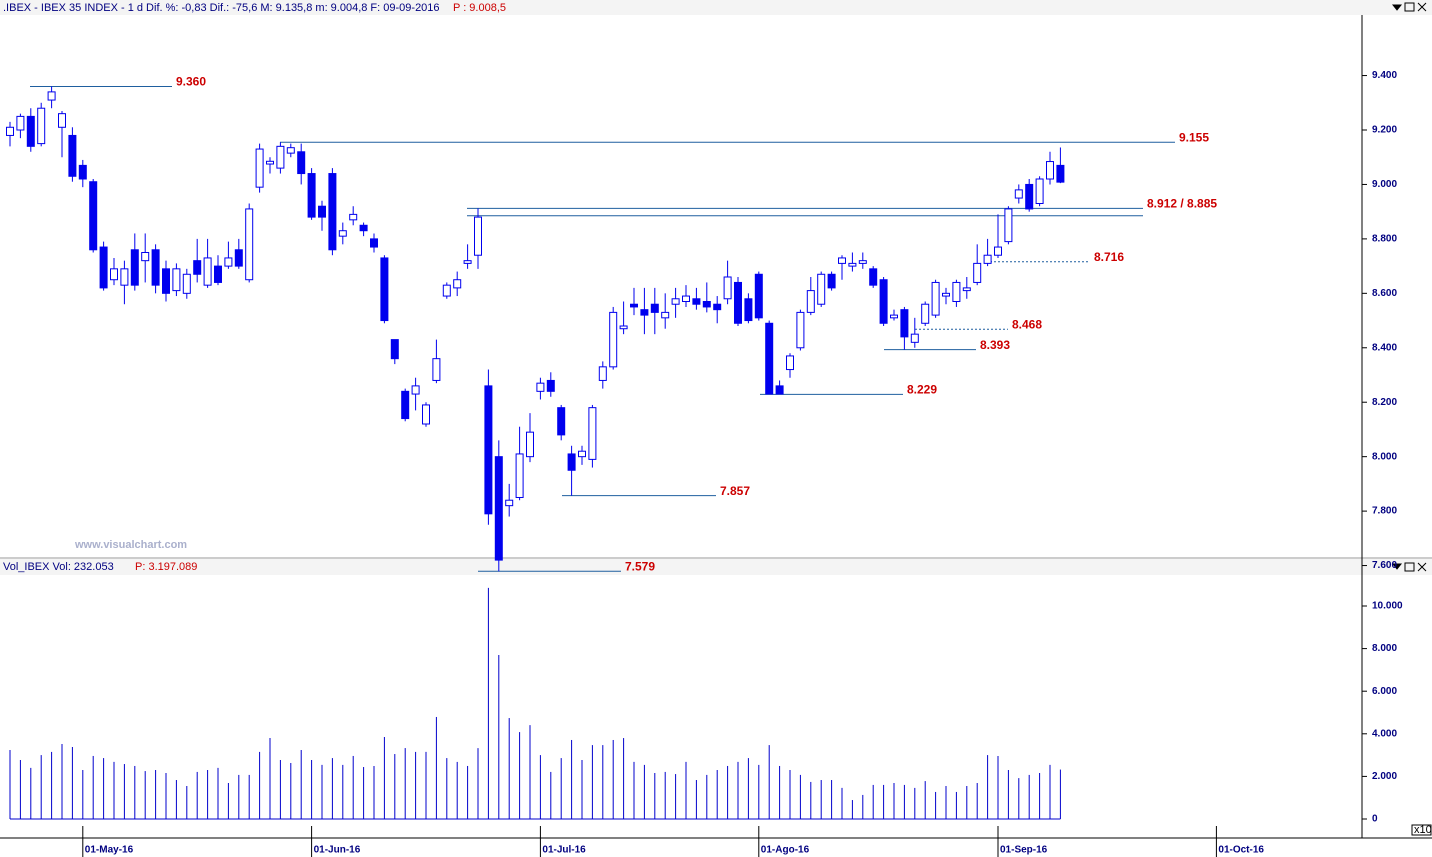 This screenshot has width=1432, height=857. I want to click on y-tick-label: 8.200, so click(1384, 402).